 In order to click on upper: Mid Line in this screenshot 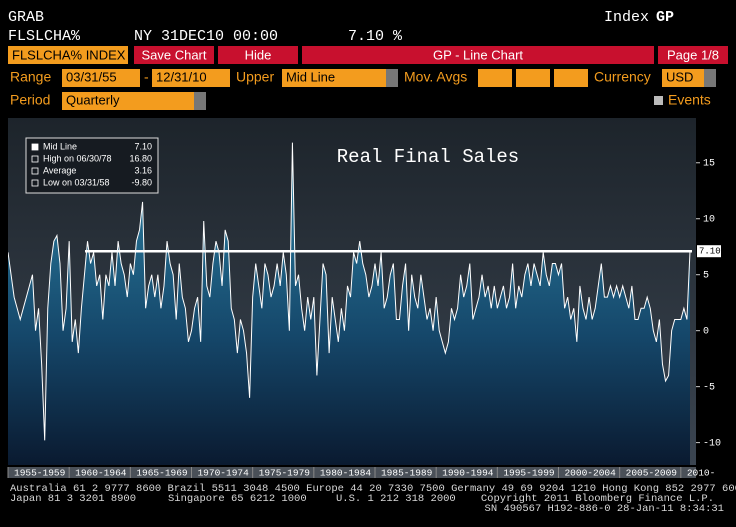, I will do `click(310, 76)`.